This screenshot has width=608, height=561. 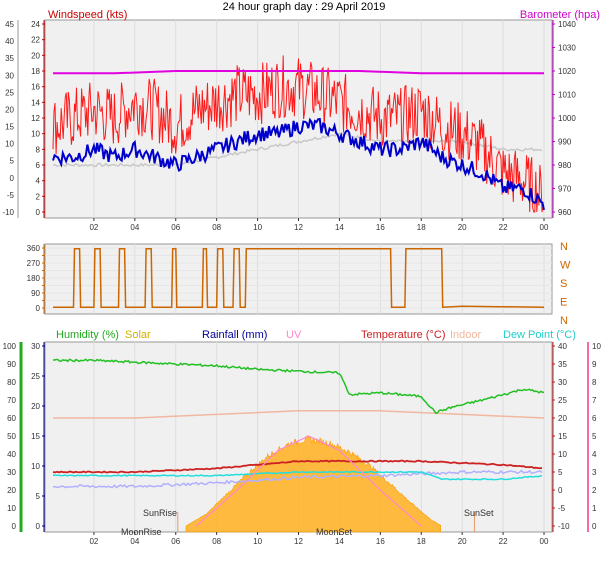 I want to click on x-tick-label: 14, so click(x=339, y=541).